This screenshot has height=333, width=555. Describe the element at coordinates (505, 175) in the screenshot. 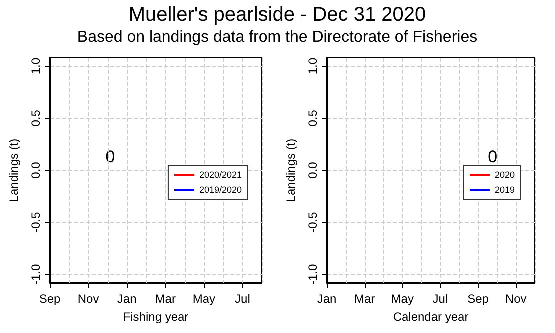

I see `legend-label: 2020` at that location.